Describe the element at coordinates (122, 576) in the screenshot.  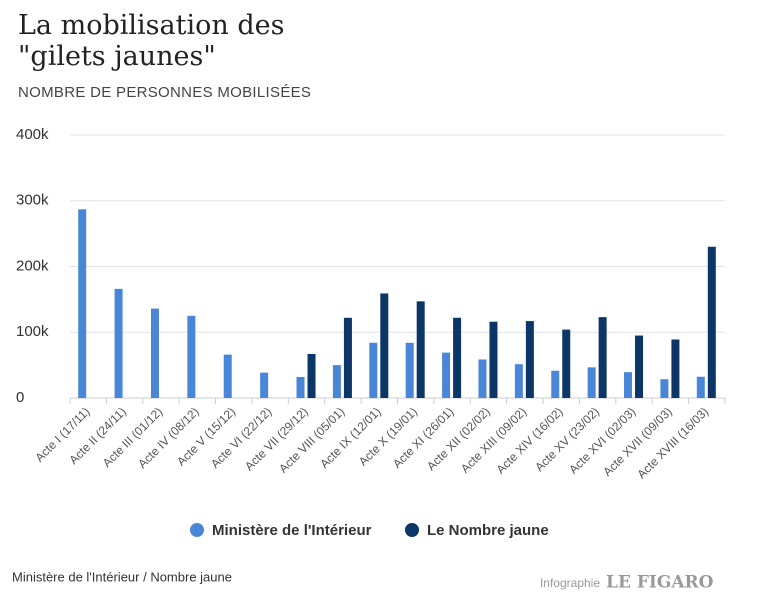
I see `source: Ministère de l'Intérieur / Nombre jaune` at that location.